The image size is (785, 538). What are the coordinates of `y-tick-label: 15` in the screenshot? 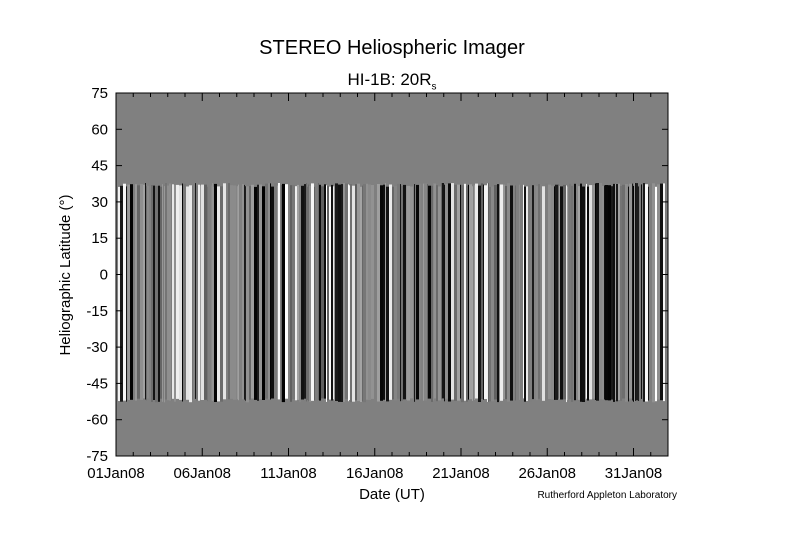 It's located at (99, 238).